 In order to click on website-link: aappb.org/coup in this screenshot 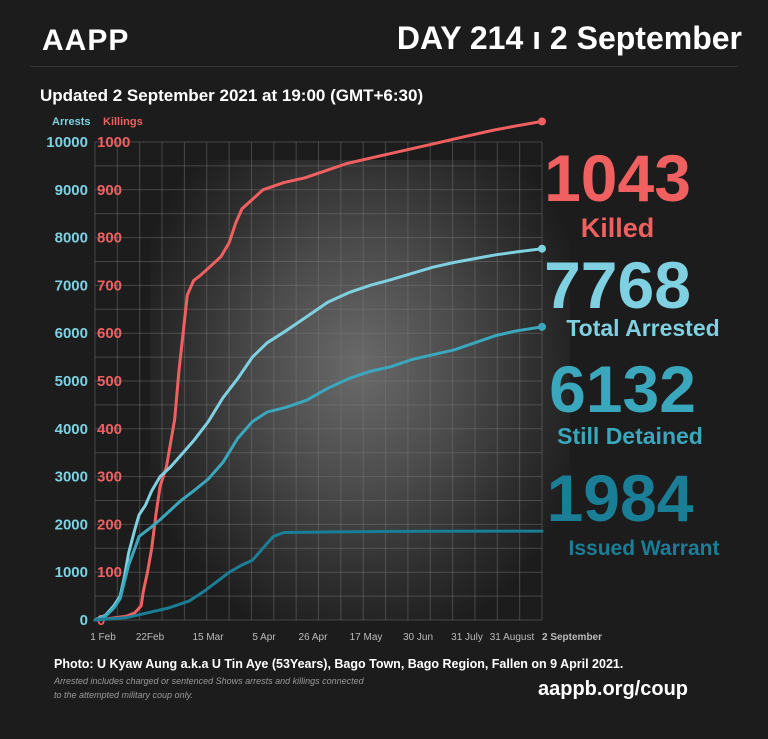, I will do `click(613, 689)`.